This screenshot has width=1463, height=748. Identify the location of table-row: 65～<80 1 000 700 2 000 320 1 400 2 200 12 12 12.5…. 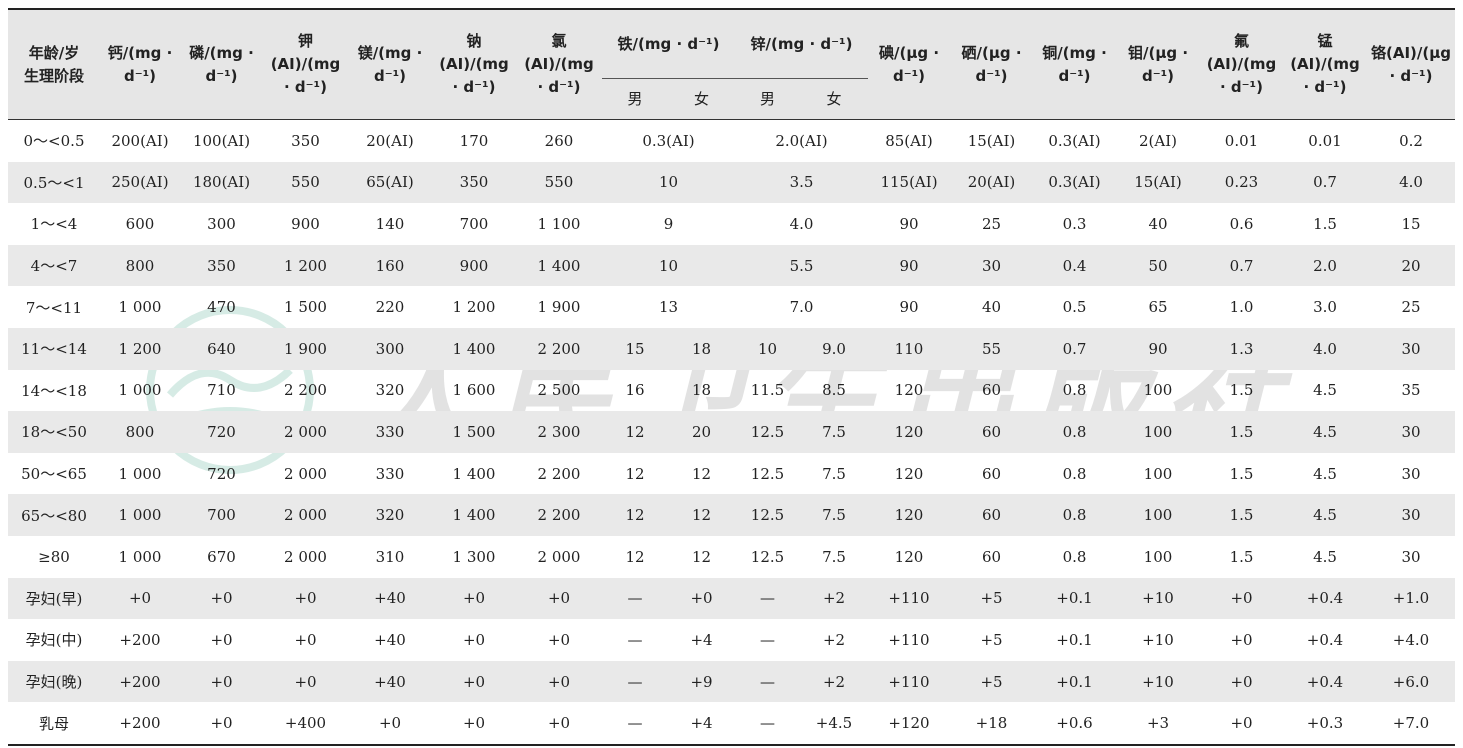
(731, 515).